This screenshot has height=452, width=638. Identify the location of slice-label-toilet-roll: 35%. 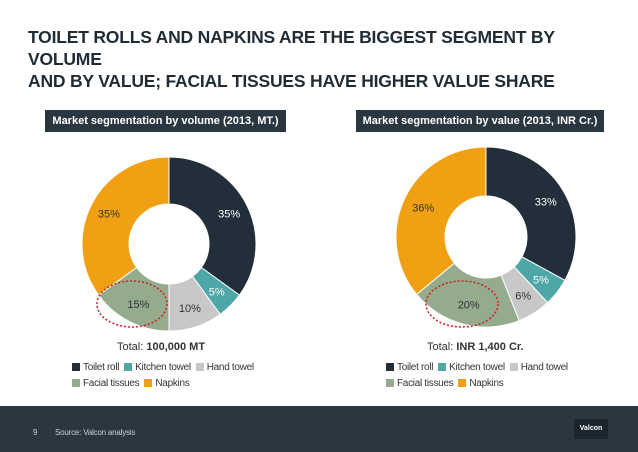
(229, 214).